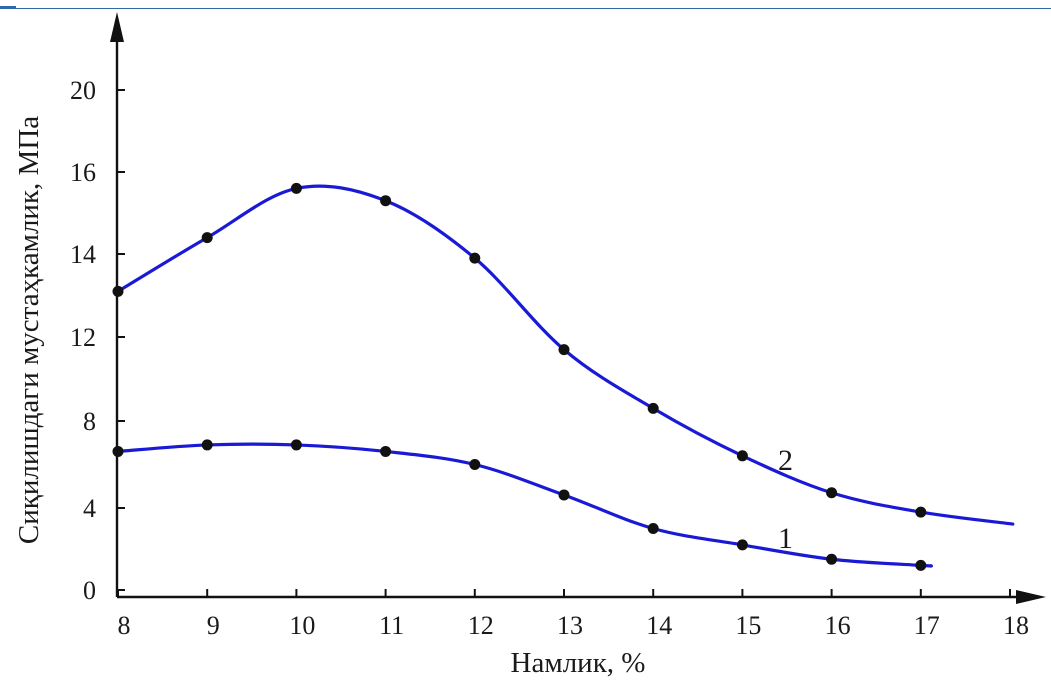  I want to click on top-rule-tick, so click(8, 7).